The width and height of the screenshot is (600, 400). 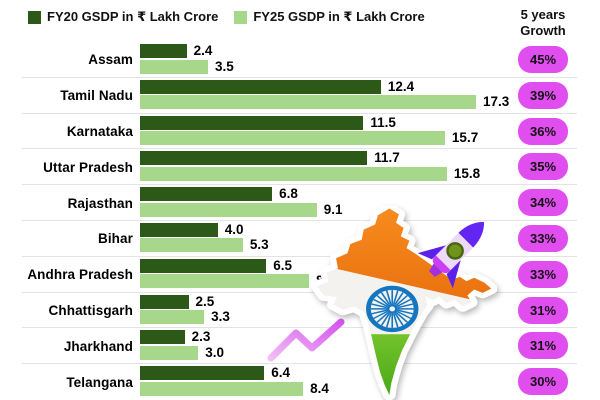 I want to click on fy20-value-label: 11.7, so click(x=387, y=158).